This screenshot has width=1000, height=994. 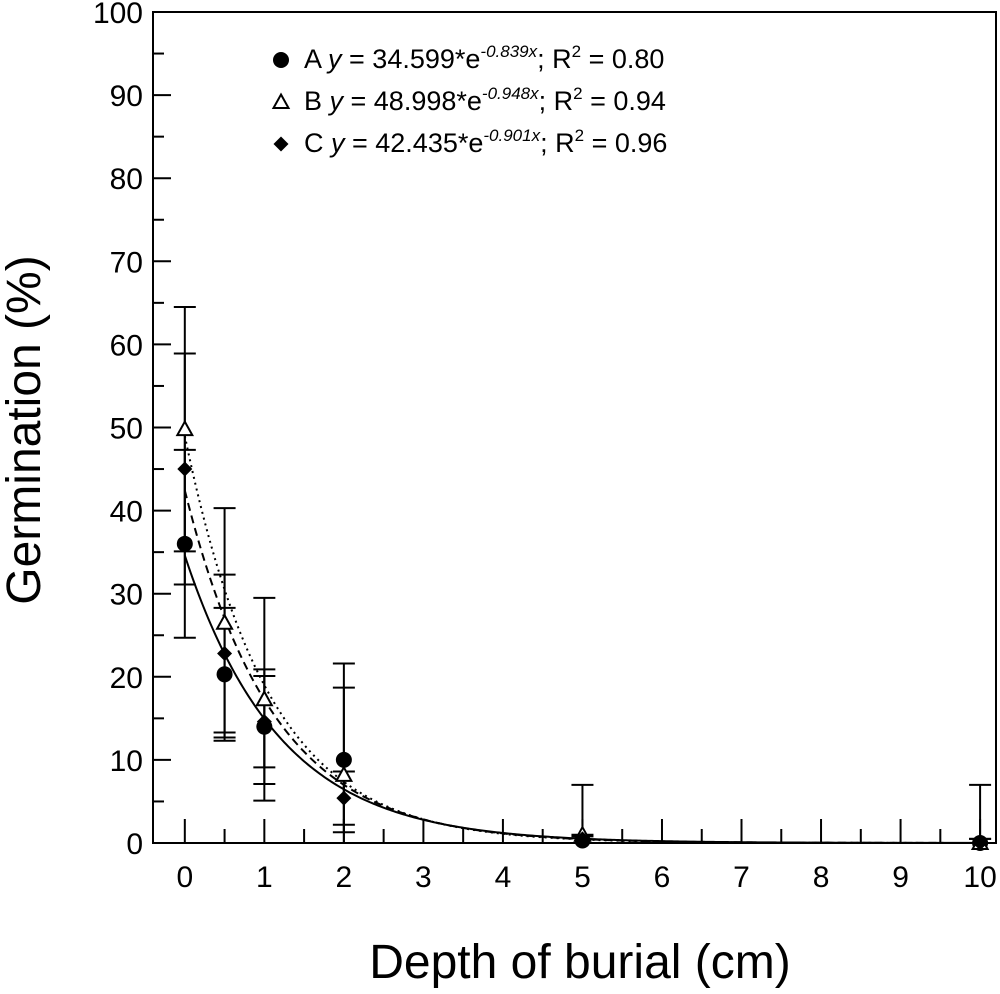 I want to click on x-axis: 0 1 2 3 4 5 6 7 8 9 10, so click(x=586, y=856).